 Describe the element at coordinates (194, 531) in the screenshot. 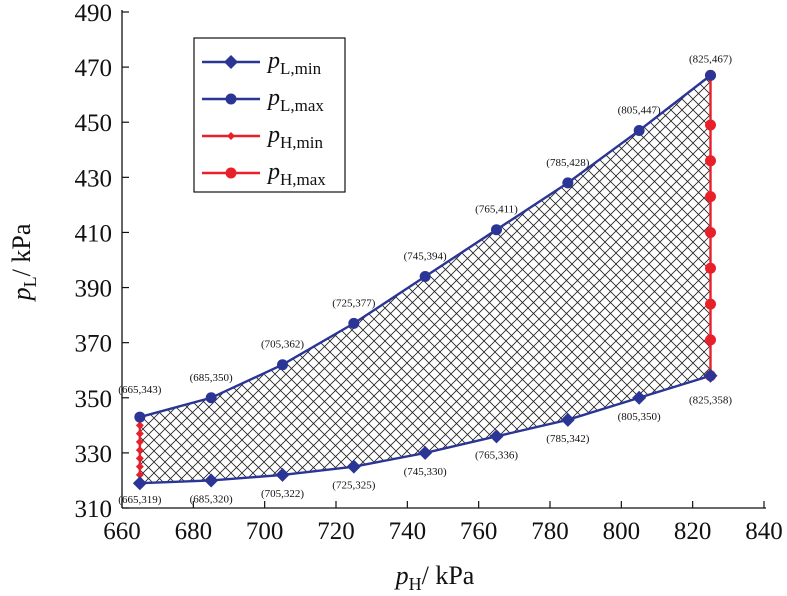

I see `x-tick-label: 680` at that location.